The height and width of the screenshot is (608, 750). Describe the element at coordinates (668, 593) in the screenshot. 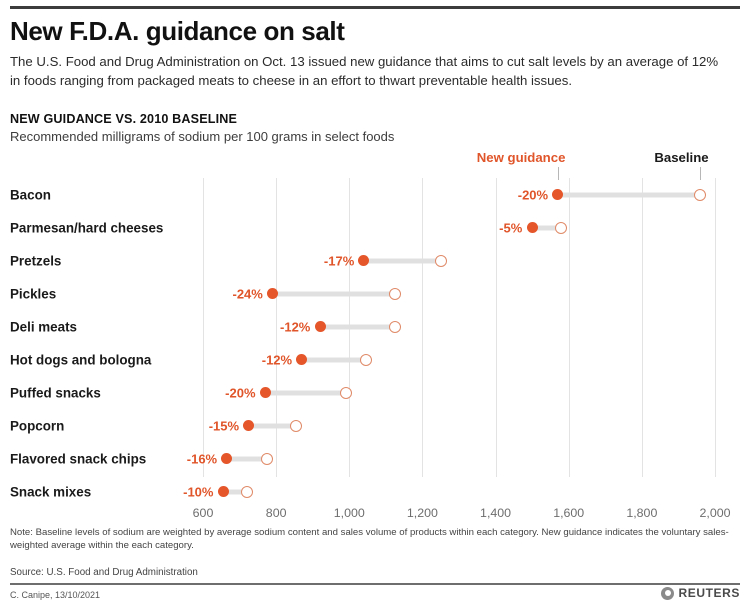

I see `reuters-globe-icon` at that location.